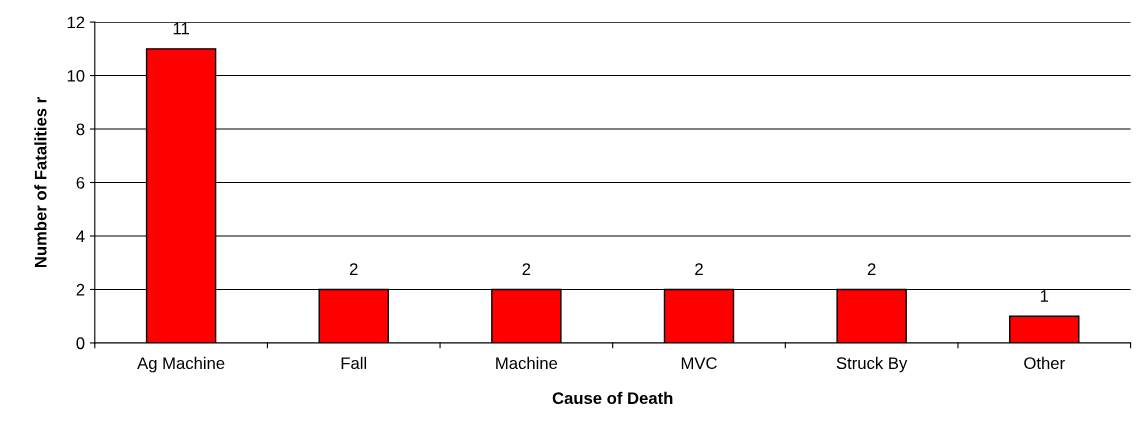 This screenshot has width=1142, height=433. I want to click on y-tick-label: 2, so click(80, 289).